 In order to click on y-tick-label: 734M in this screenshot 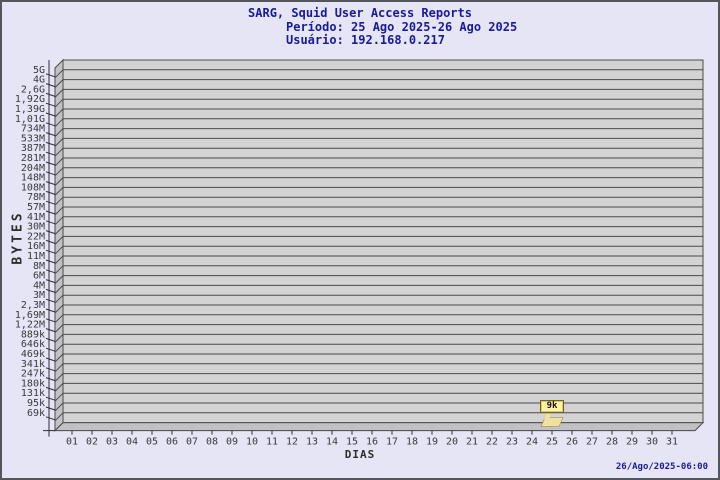, I will do `click(33, 129)`.